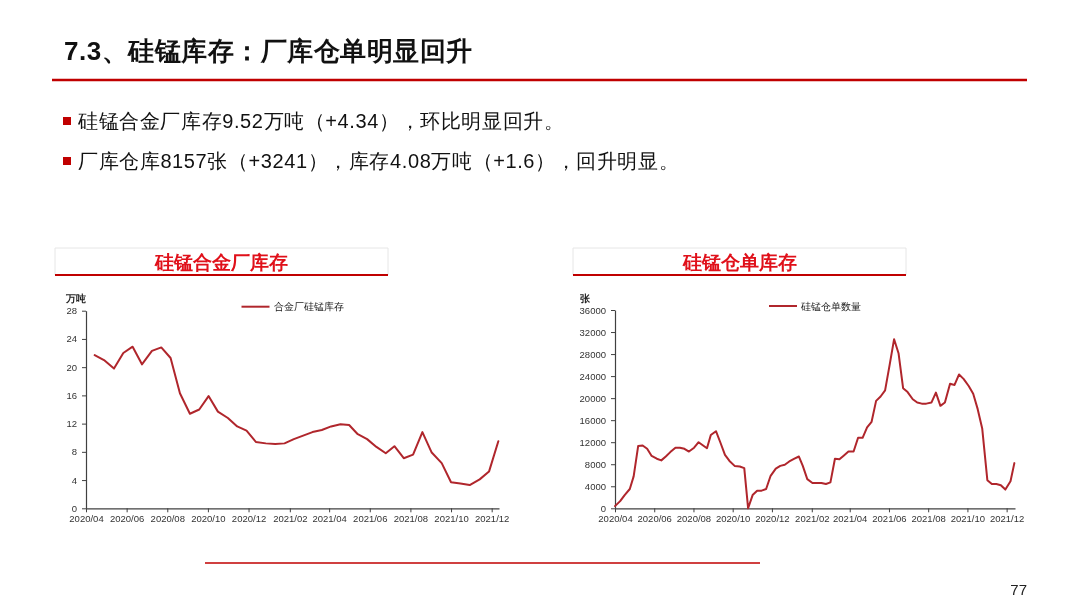 The height and width of the screenshot is (608, 1080). What do you see at coordinates (739, 263) in the screenshot?
I see `chart-title: 硅锰仓单库存` at bounding box center [739, 263].